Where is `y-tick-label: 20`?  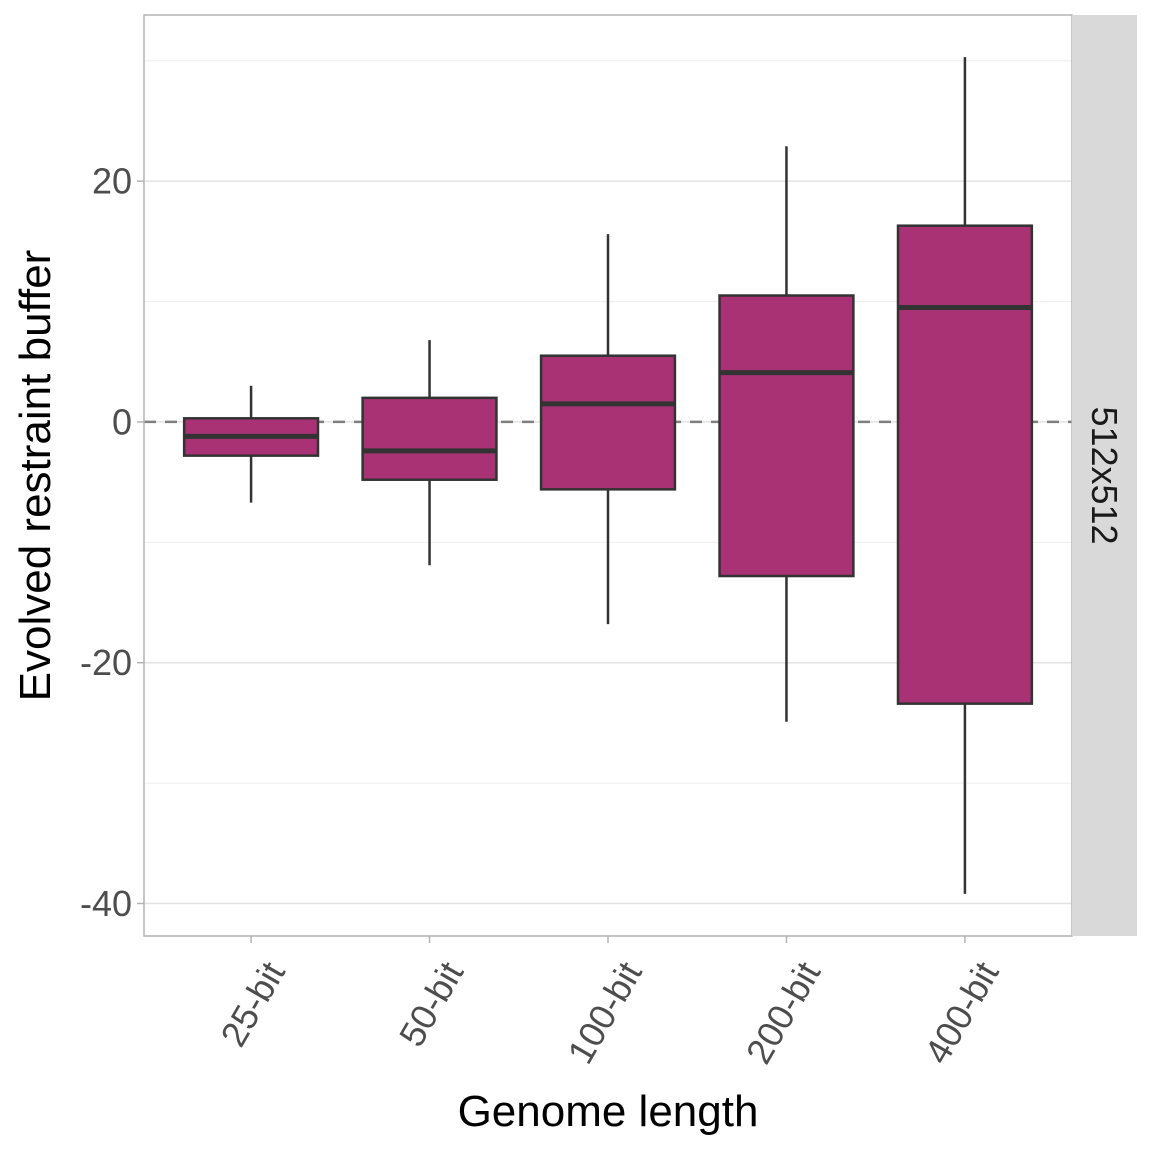
y-tick-label: 20 is located at coordinates (112, 181).